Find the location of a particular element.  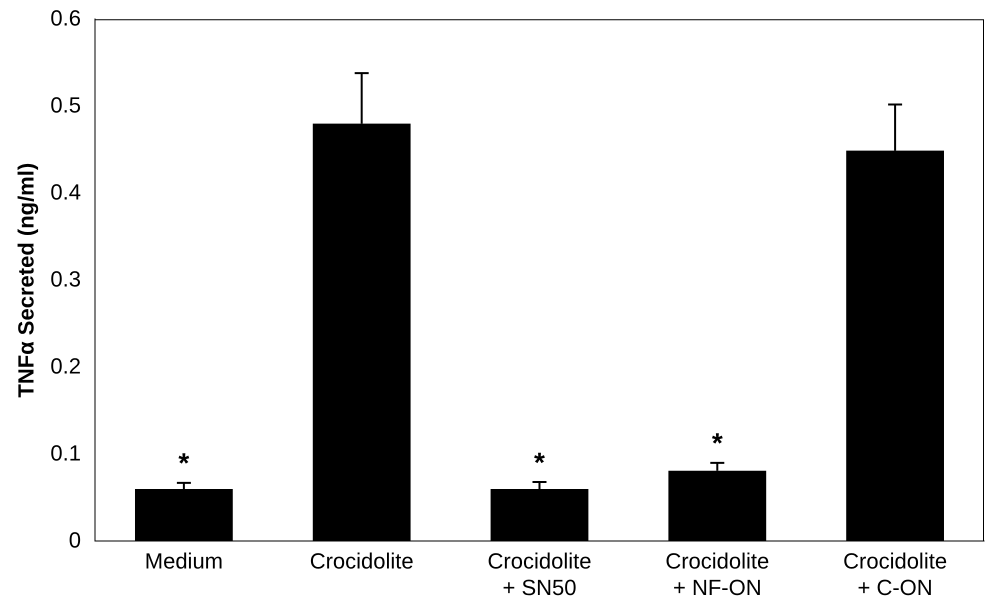

y-tick-label: 0.6 is located at coordinates (65, 17).